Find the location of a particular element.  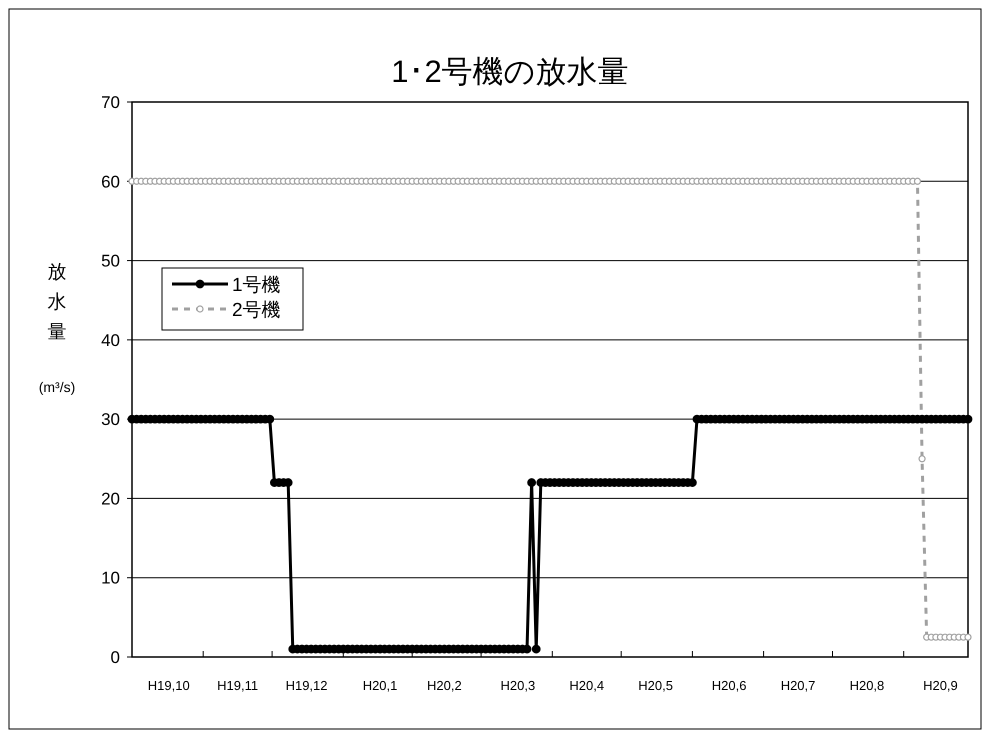

y-tick-label: 50 is located at coordinates (110, 261).